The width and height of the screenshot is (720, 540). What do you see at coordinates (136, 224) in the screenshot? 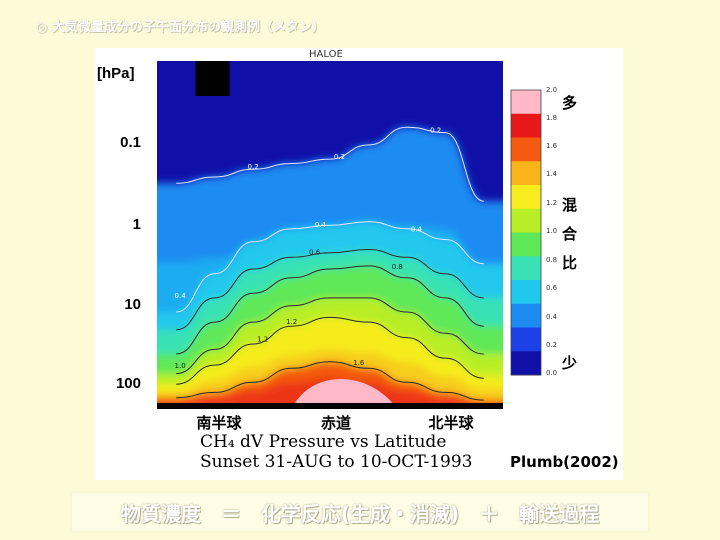
I see `y-tick-label: 1` at bounding box center [136, 224].